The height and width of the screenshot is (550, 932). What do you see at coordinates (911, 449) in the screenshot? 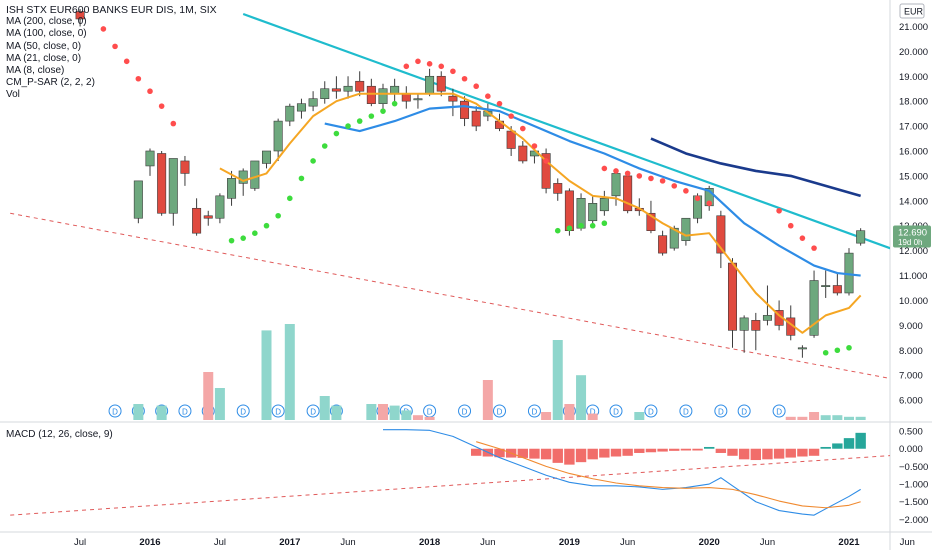
I see `macd-tick-label: 0.000` at bounding box center [911, 449].